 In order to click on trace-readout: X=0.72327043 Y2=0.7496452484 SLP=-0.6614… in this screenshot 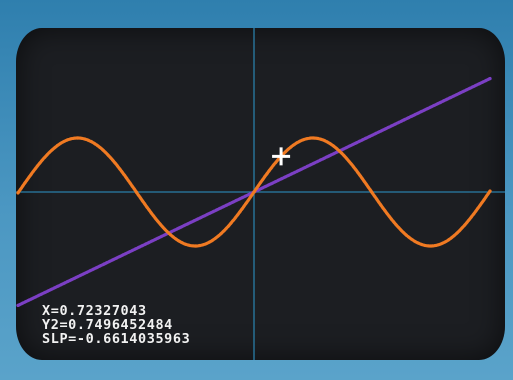, I will do `click(116, 325)`.